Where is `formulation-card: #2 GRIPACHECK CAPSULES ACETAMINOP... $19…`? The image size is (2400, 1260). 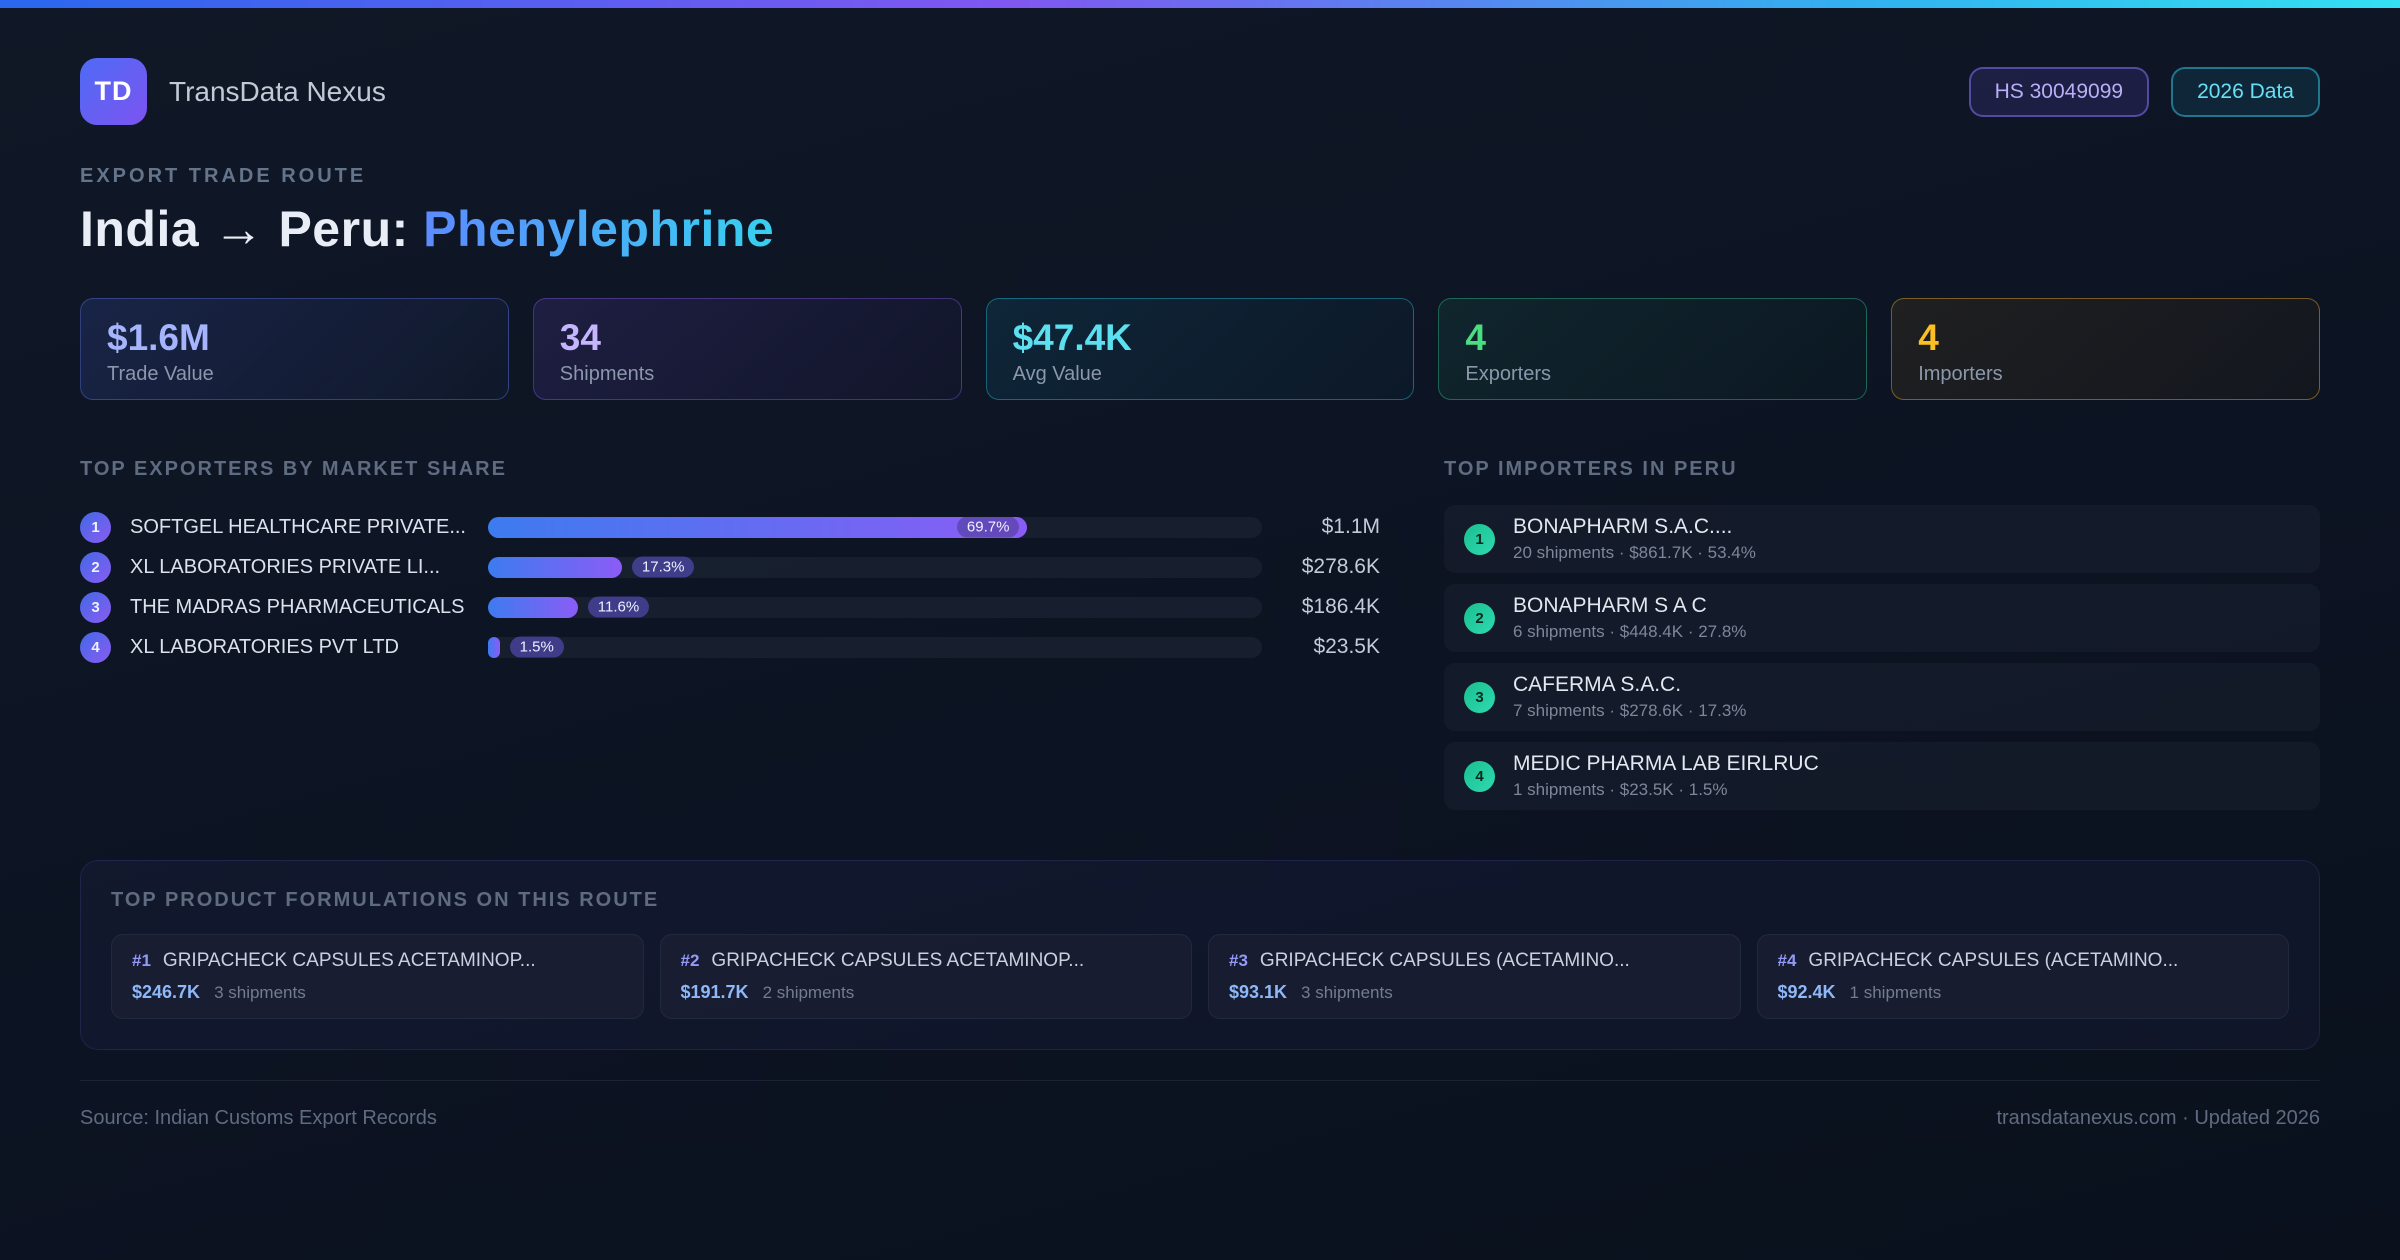
formulation-card: #2 GRIPACHECK CAPSULES ACETAMINOP... $19… is located at coordinates (925, 976).